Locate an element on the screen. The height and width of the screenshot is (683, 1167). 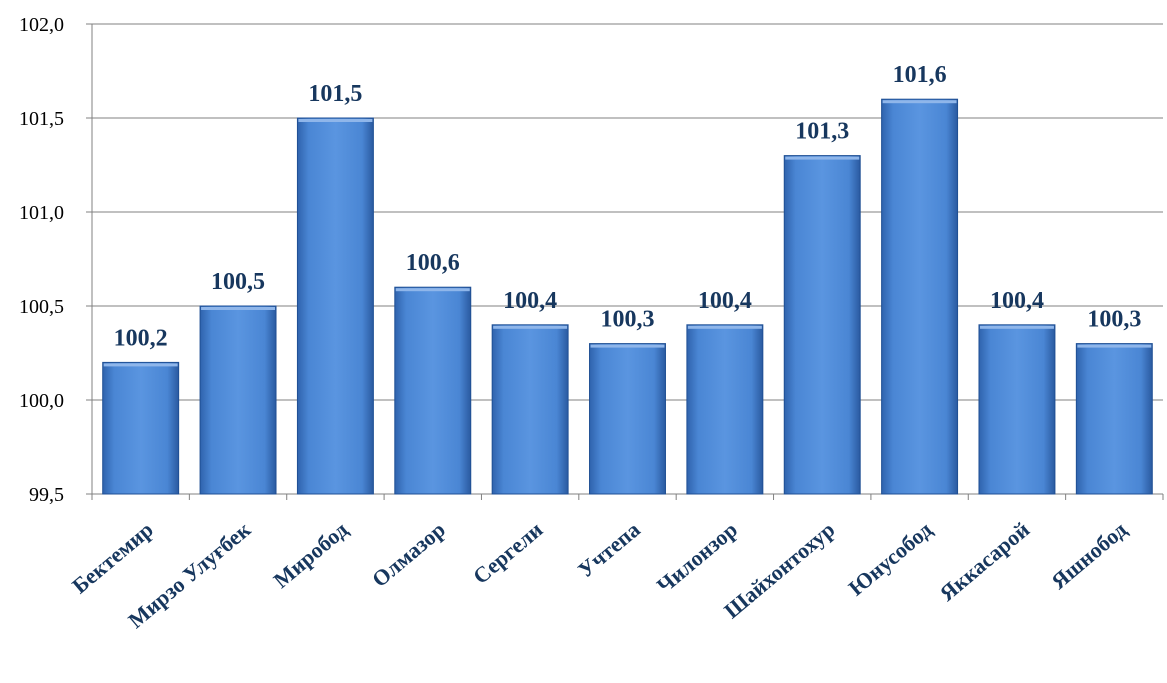
data-label: 101,5 is located at coordinates (335, 94).